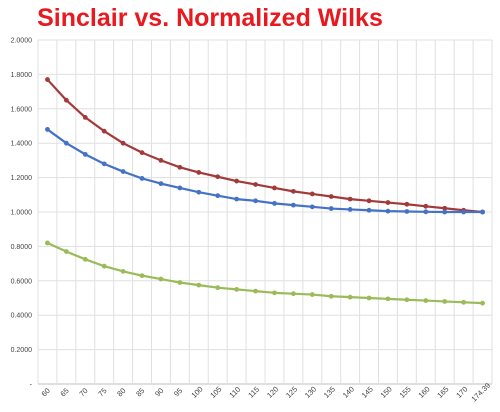 The height and width of the screenshot is (412, 500). I want to click on x-tick-label: 125, so click(291, 392).